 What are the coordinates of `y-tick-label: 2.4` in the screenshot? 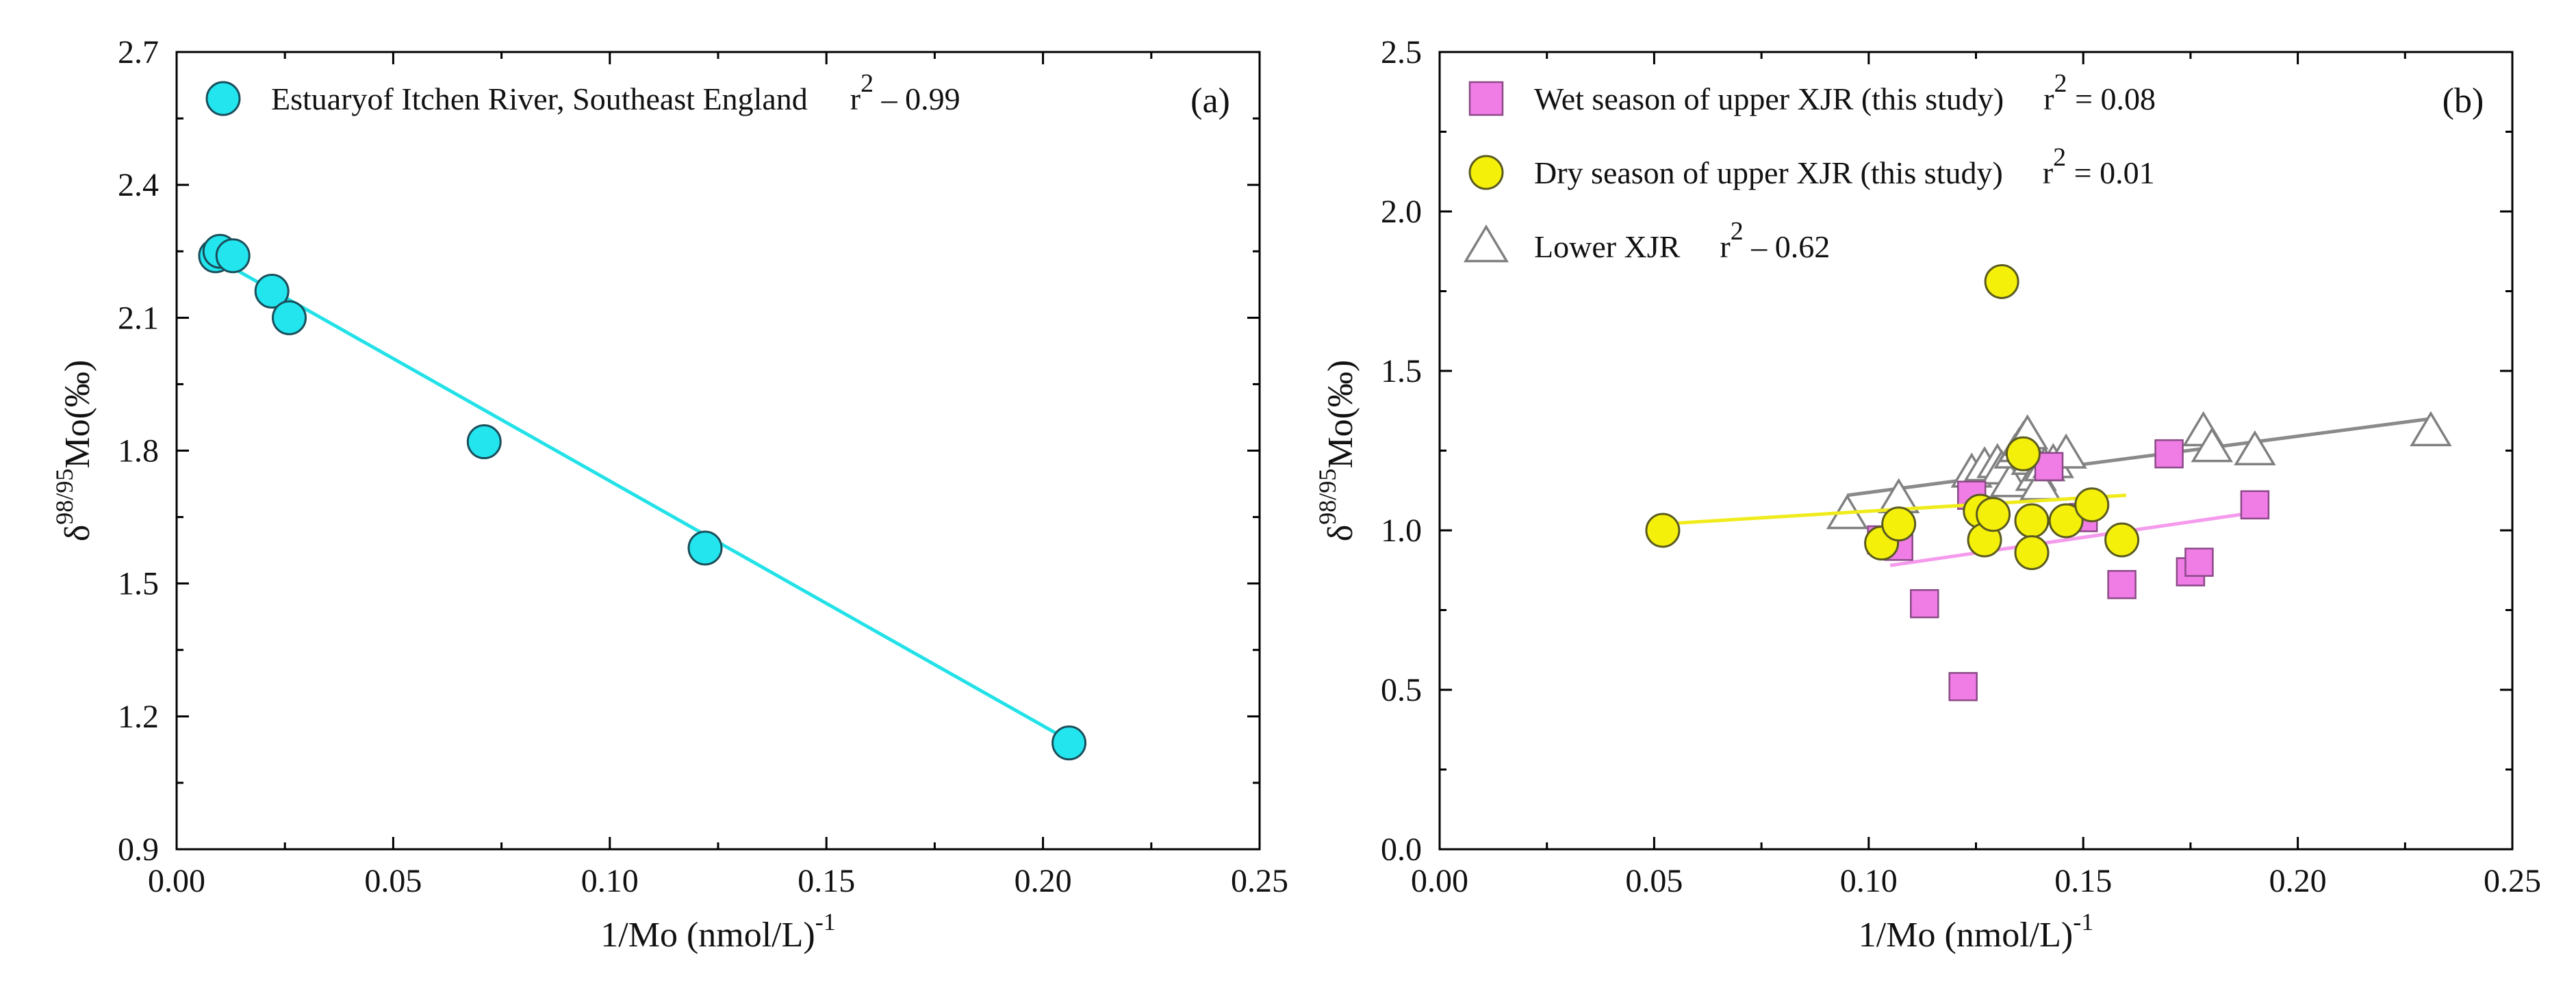 It's located at (138, 185).